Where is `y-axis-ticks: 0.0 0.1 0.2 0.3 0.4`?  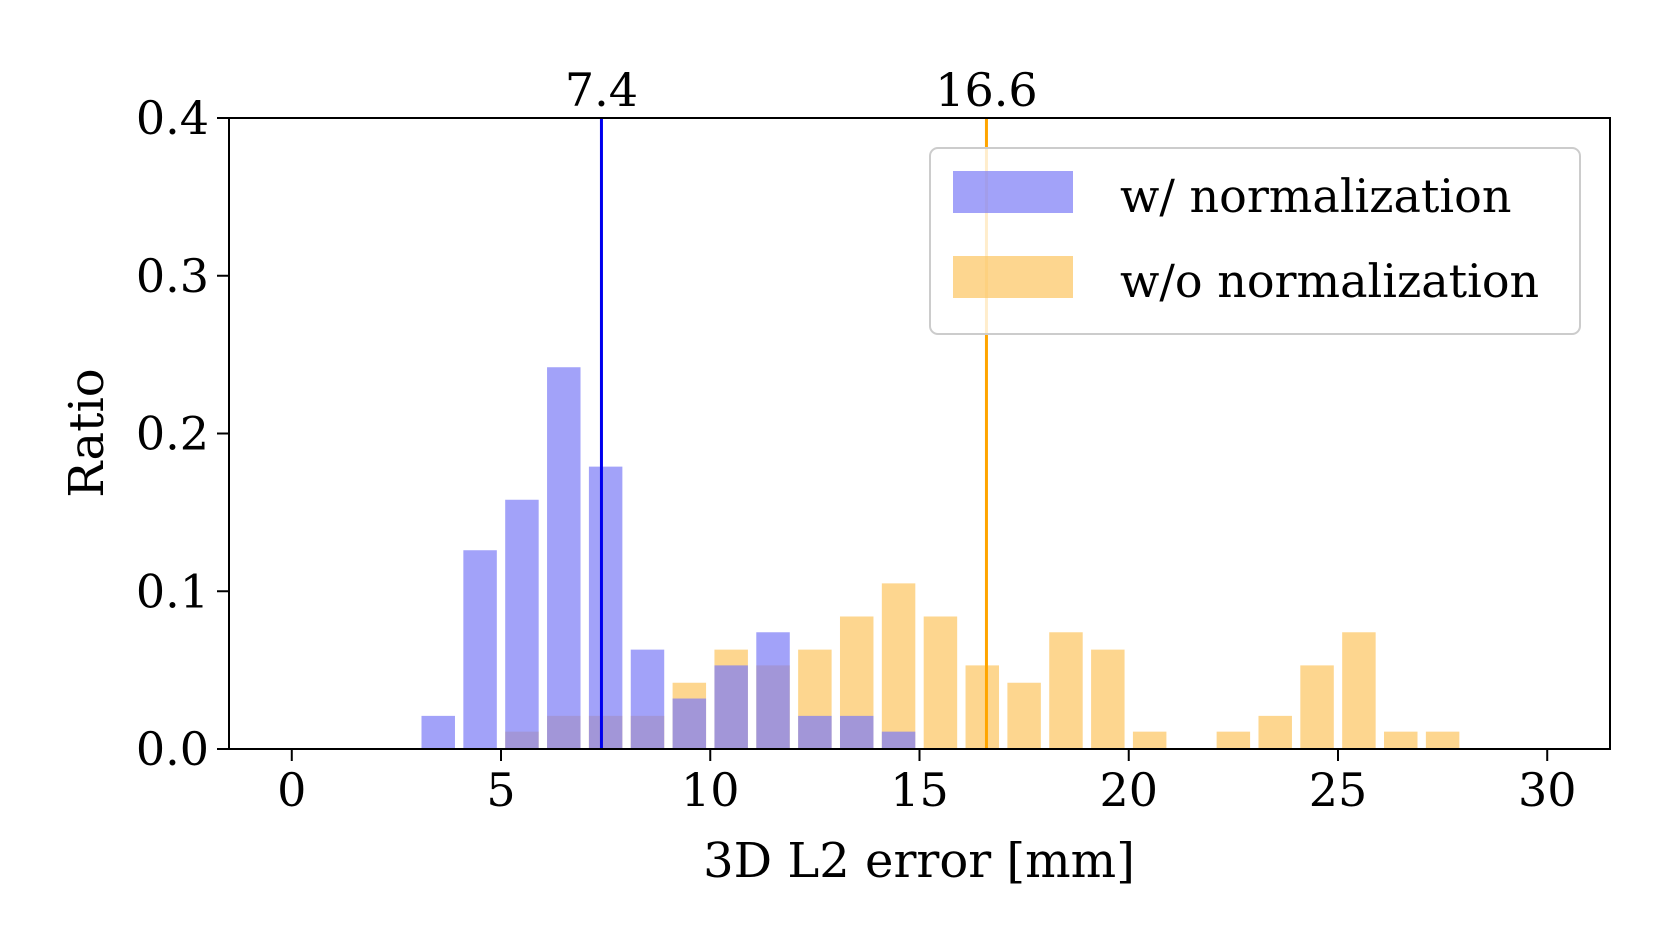 y-axis-ticks: 0.0 0.1 0.2 0.3 0.4 is located at coordinates (182, 433).